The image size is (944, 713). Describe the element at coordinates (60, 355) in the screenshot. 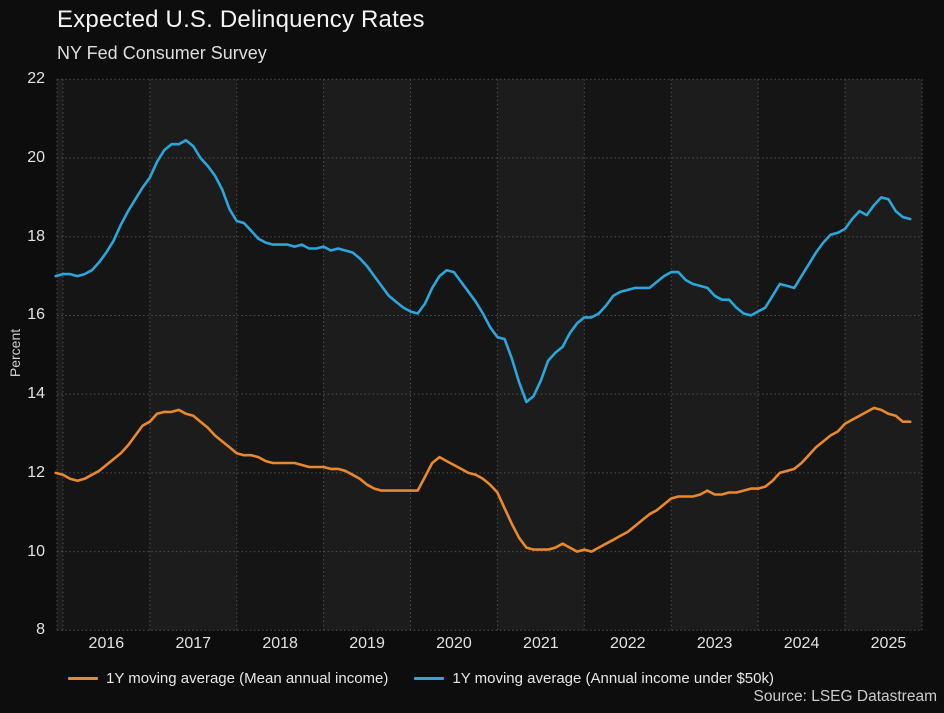

I see `year-band-2015` at that location.